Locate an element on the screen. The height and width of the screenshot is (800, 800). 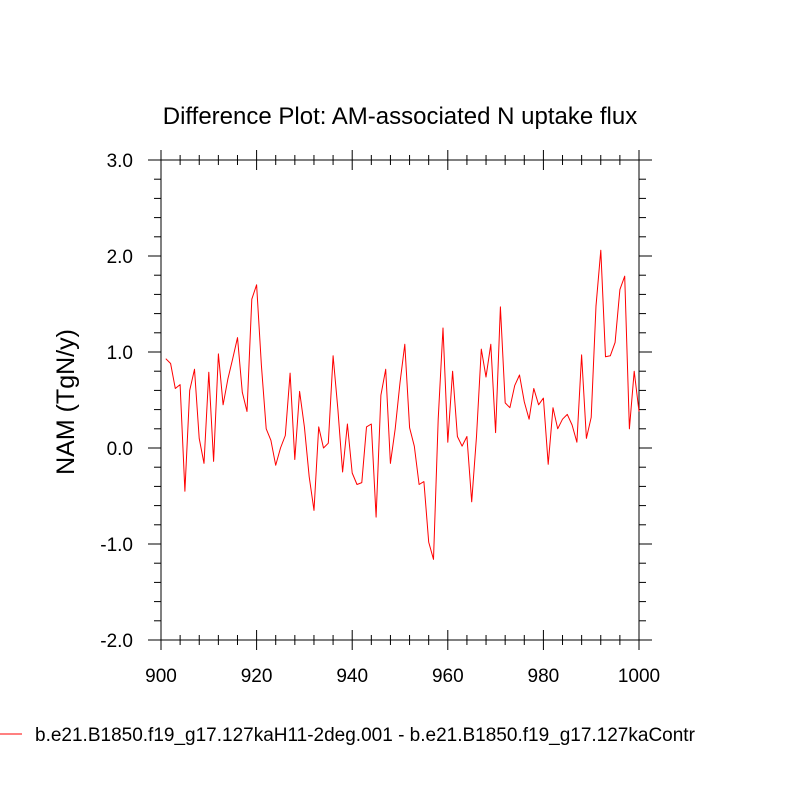
y-tick-label: -2.0 is located at coordinates (116, 641).